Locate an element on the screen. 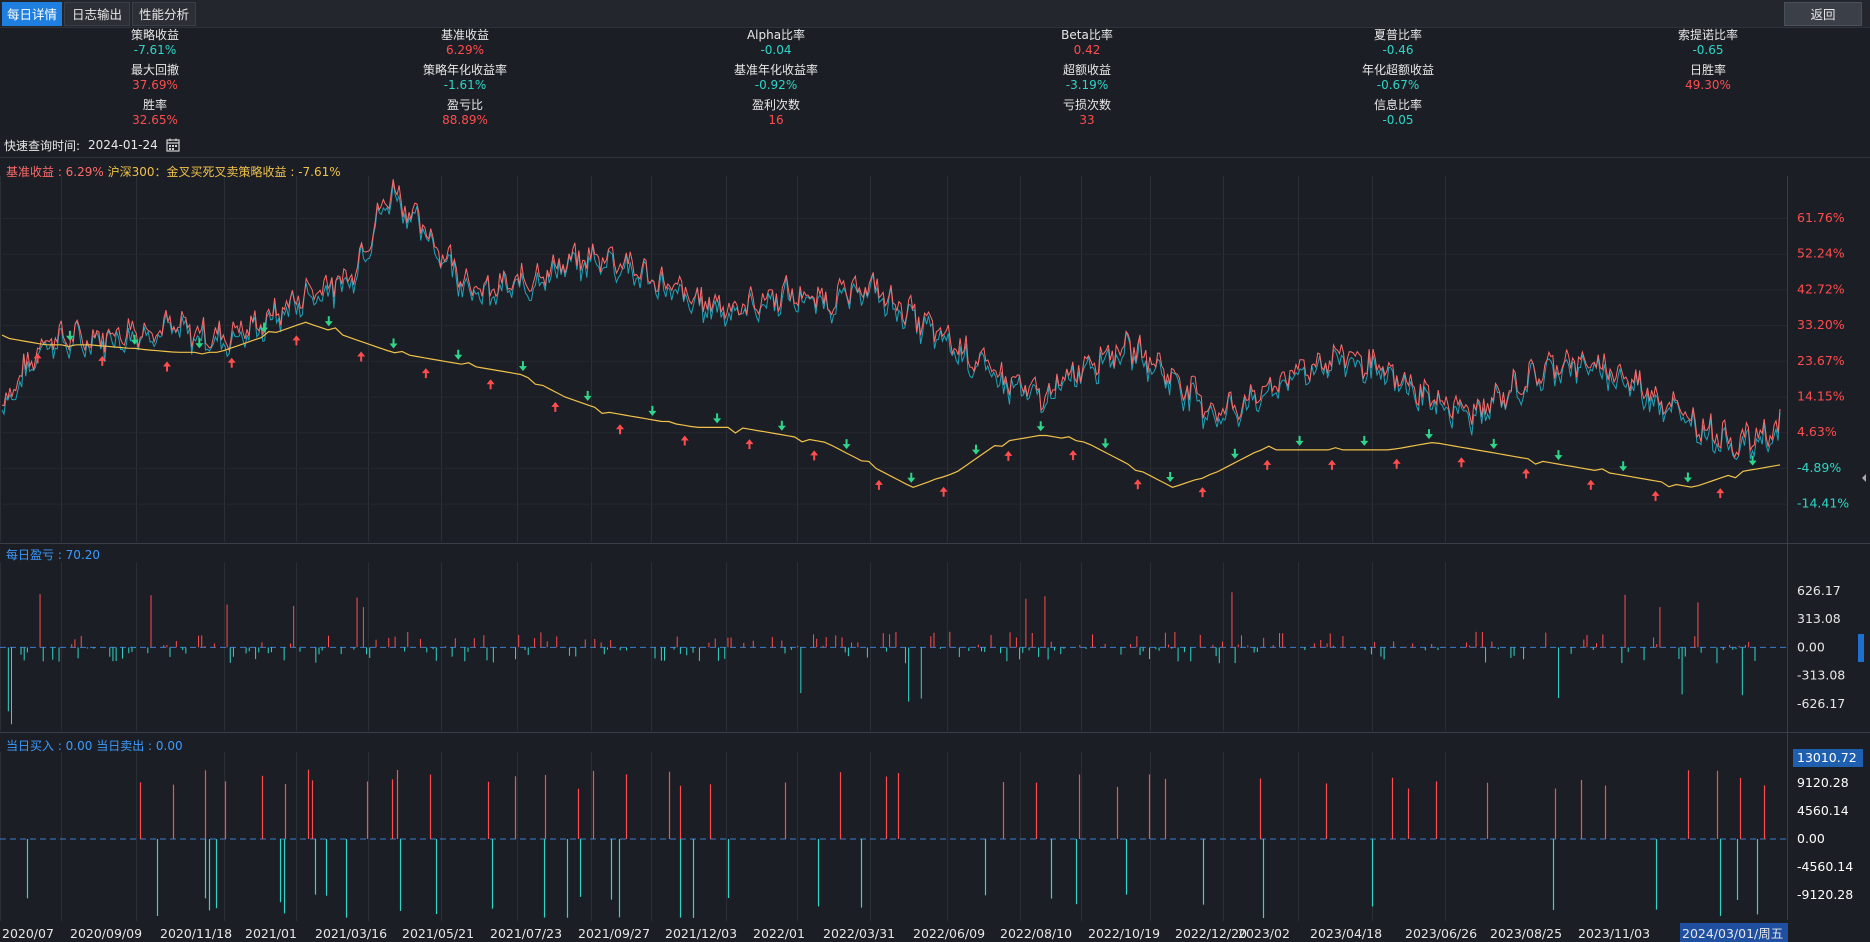 This screenshot has height=942, width=1870. current-date-badge is located at coordinates (1734, 932).